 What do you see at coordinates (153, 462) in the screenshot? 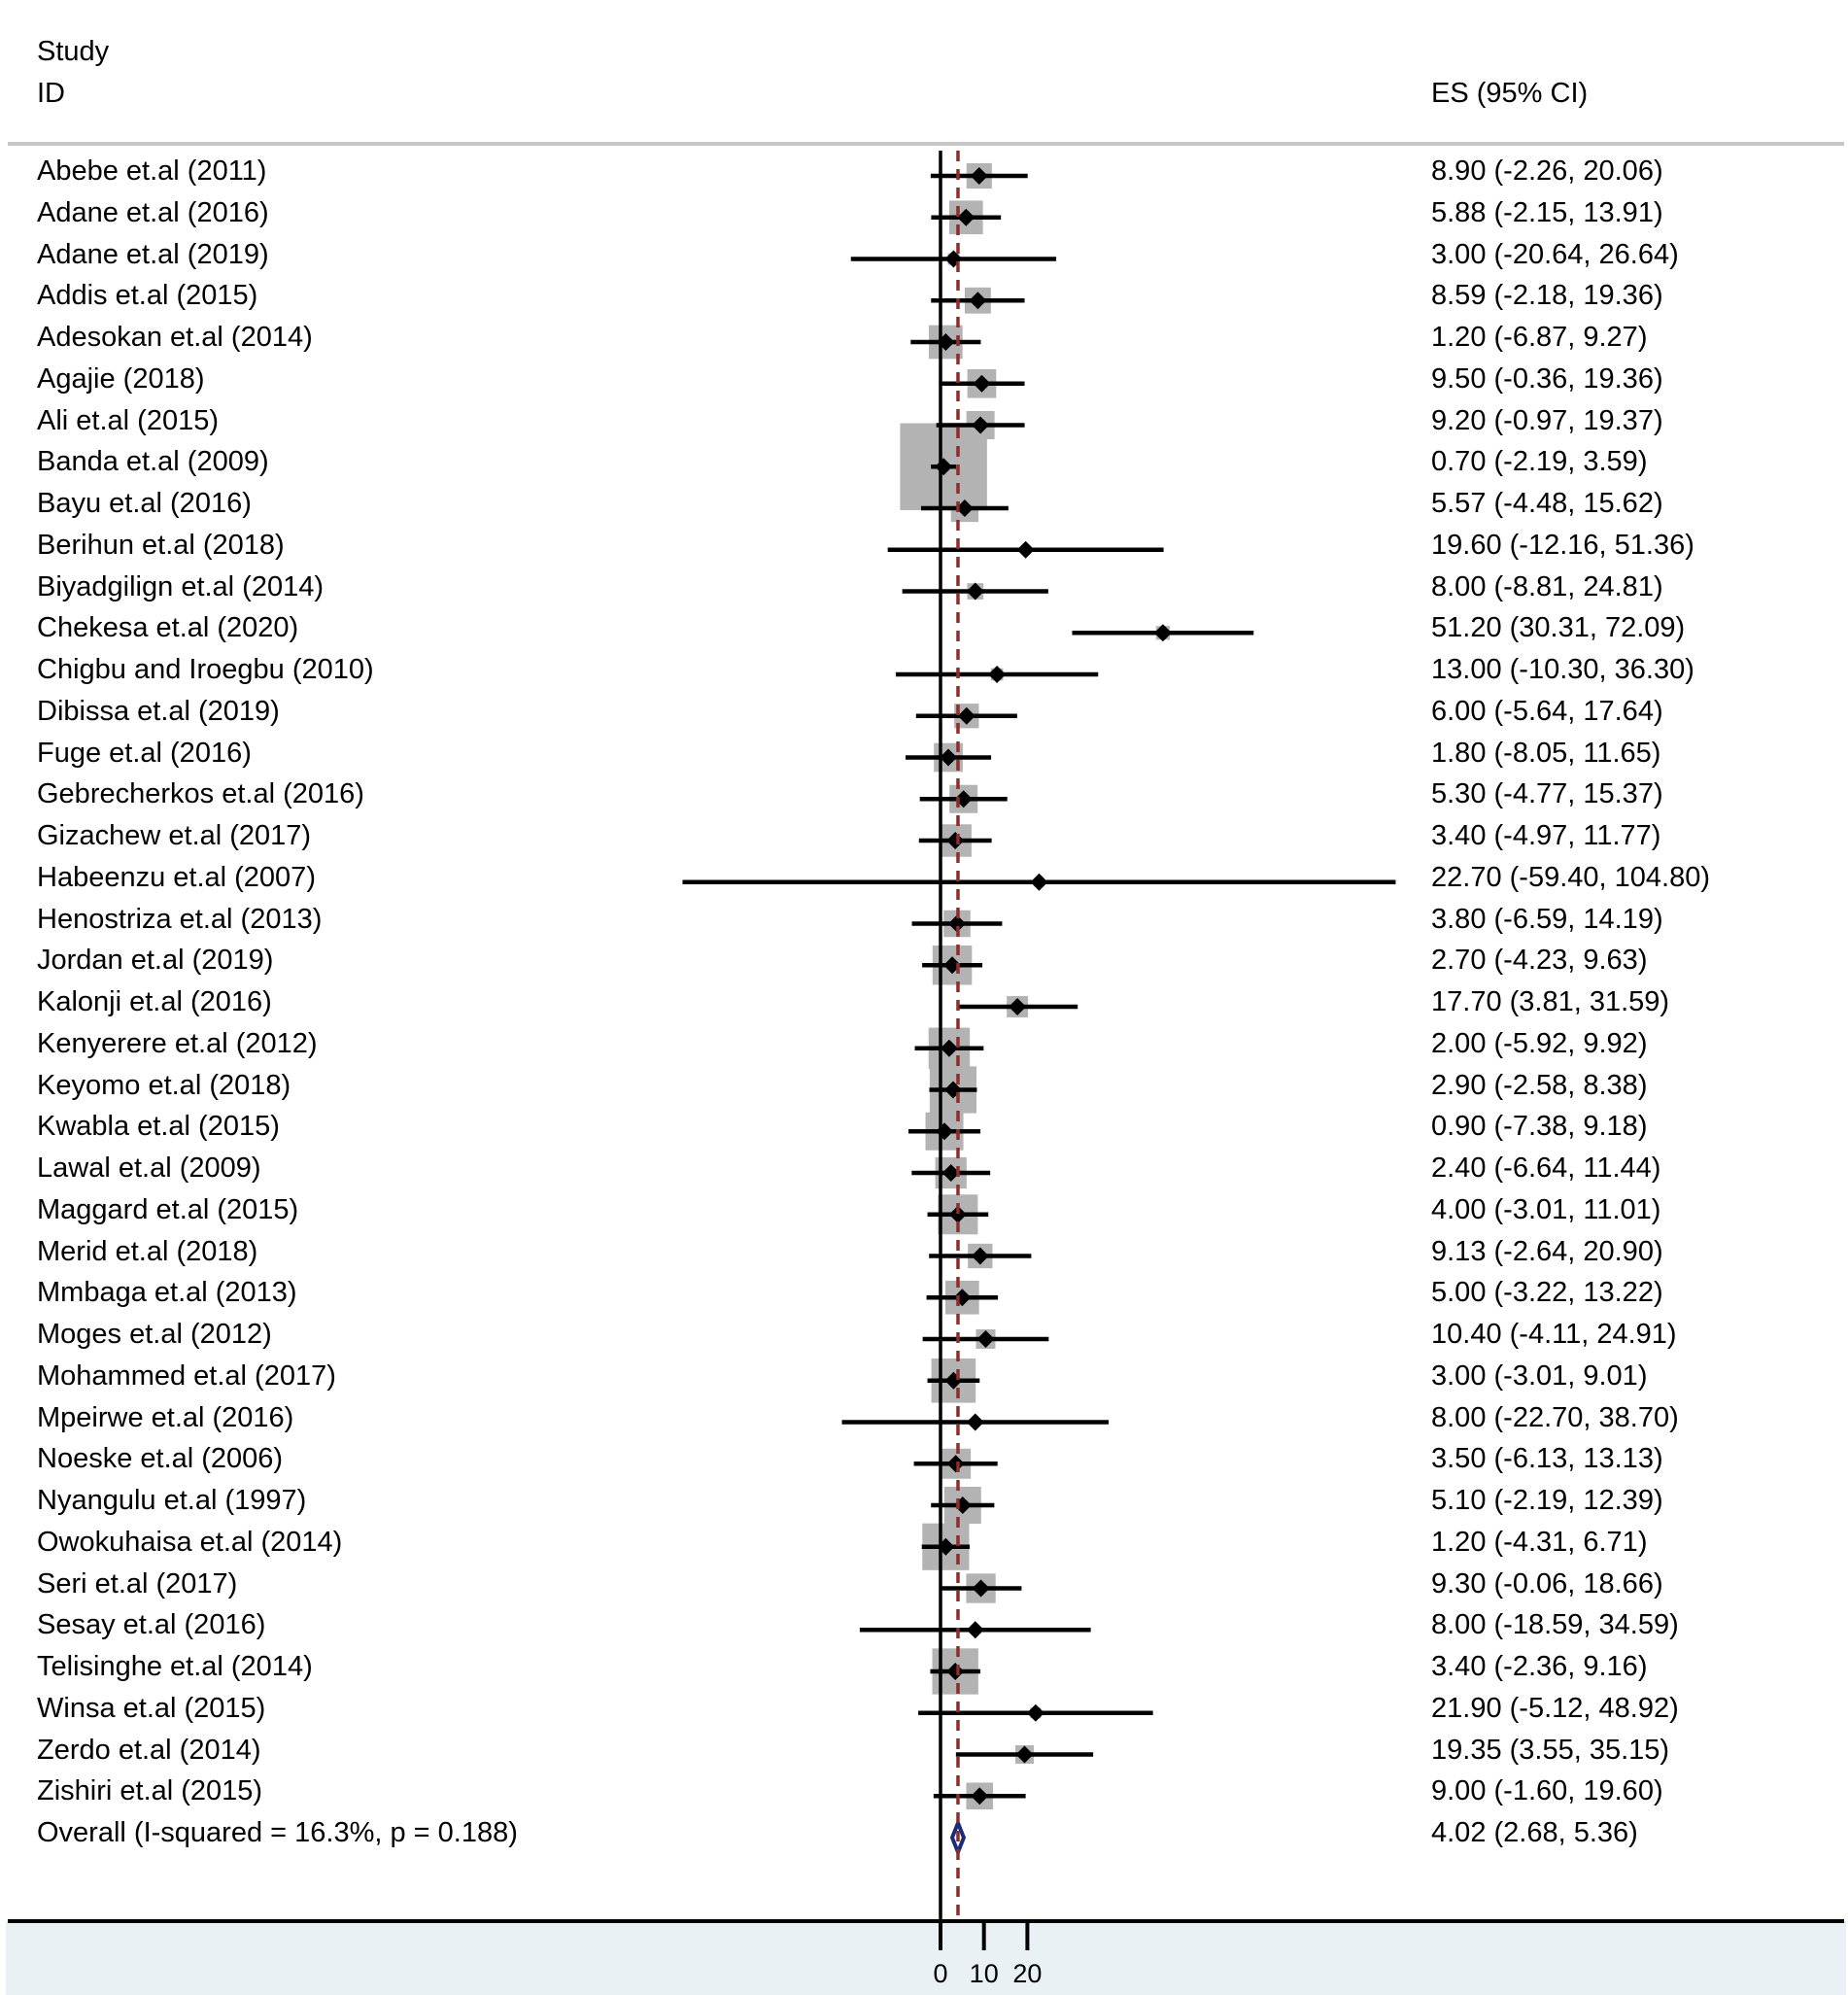
I see `study-label: Banda et.al (2009)` at bounding box center [153, 462].